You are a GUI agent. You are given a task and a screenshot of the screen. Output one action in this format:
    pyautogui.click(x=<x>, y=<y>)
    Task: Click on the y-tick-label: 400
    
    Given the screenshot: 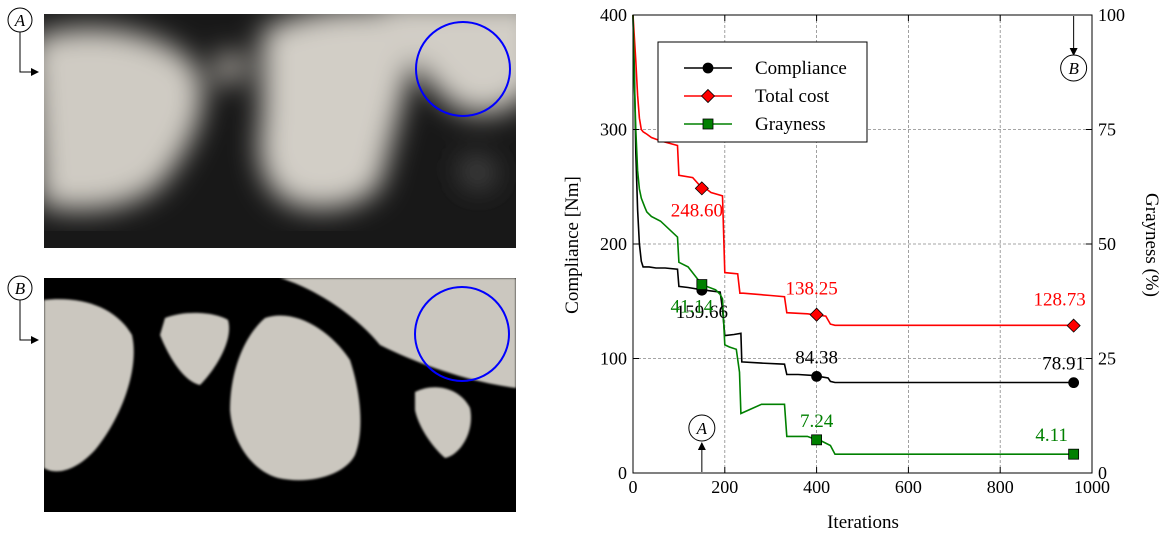 What is the action you would take?
    pyautogui.click(x=613, y=15)
    